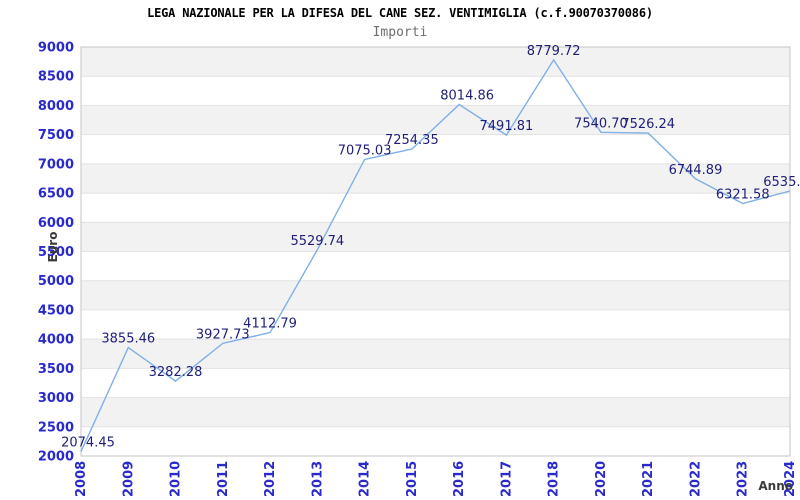  What do you see at coordinates (56, 135) in the screenshot?
I see `y-tick-label: 7500` at bounding box center [56, 135].